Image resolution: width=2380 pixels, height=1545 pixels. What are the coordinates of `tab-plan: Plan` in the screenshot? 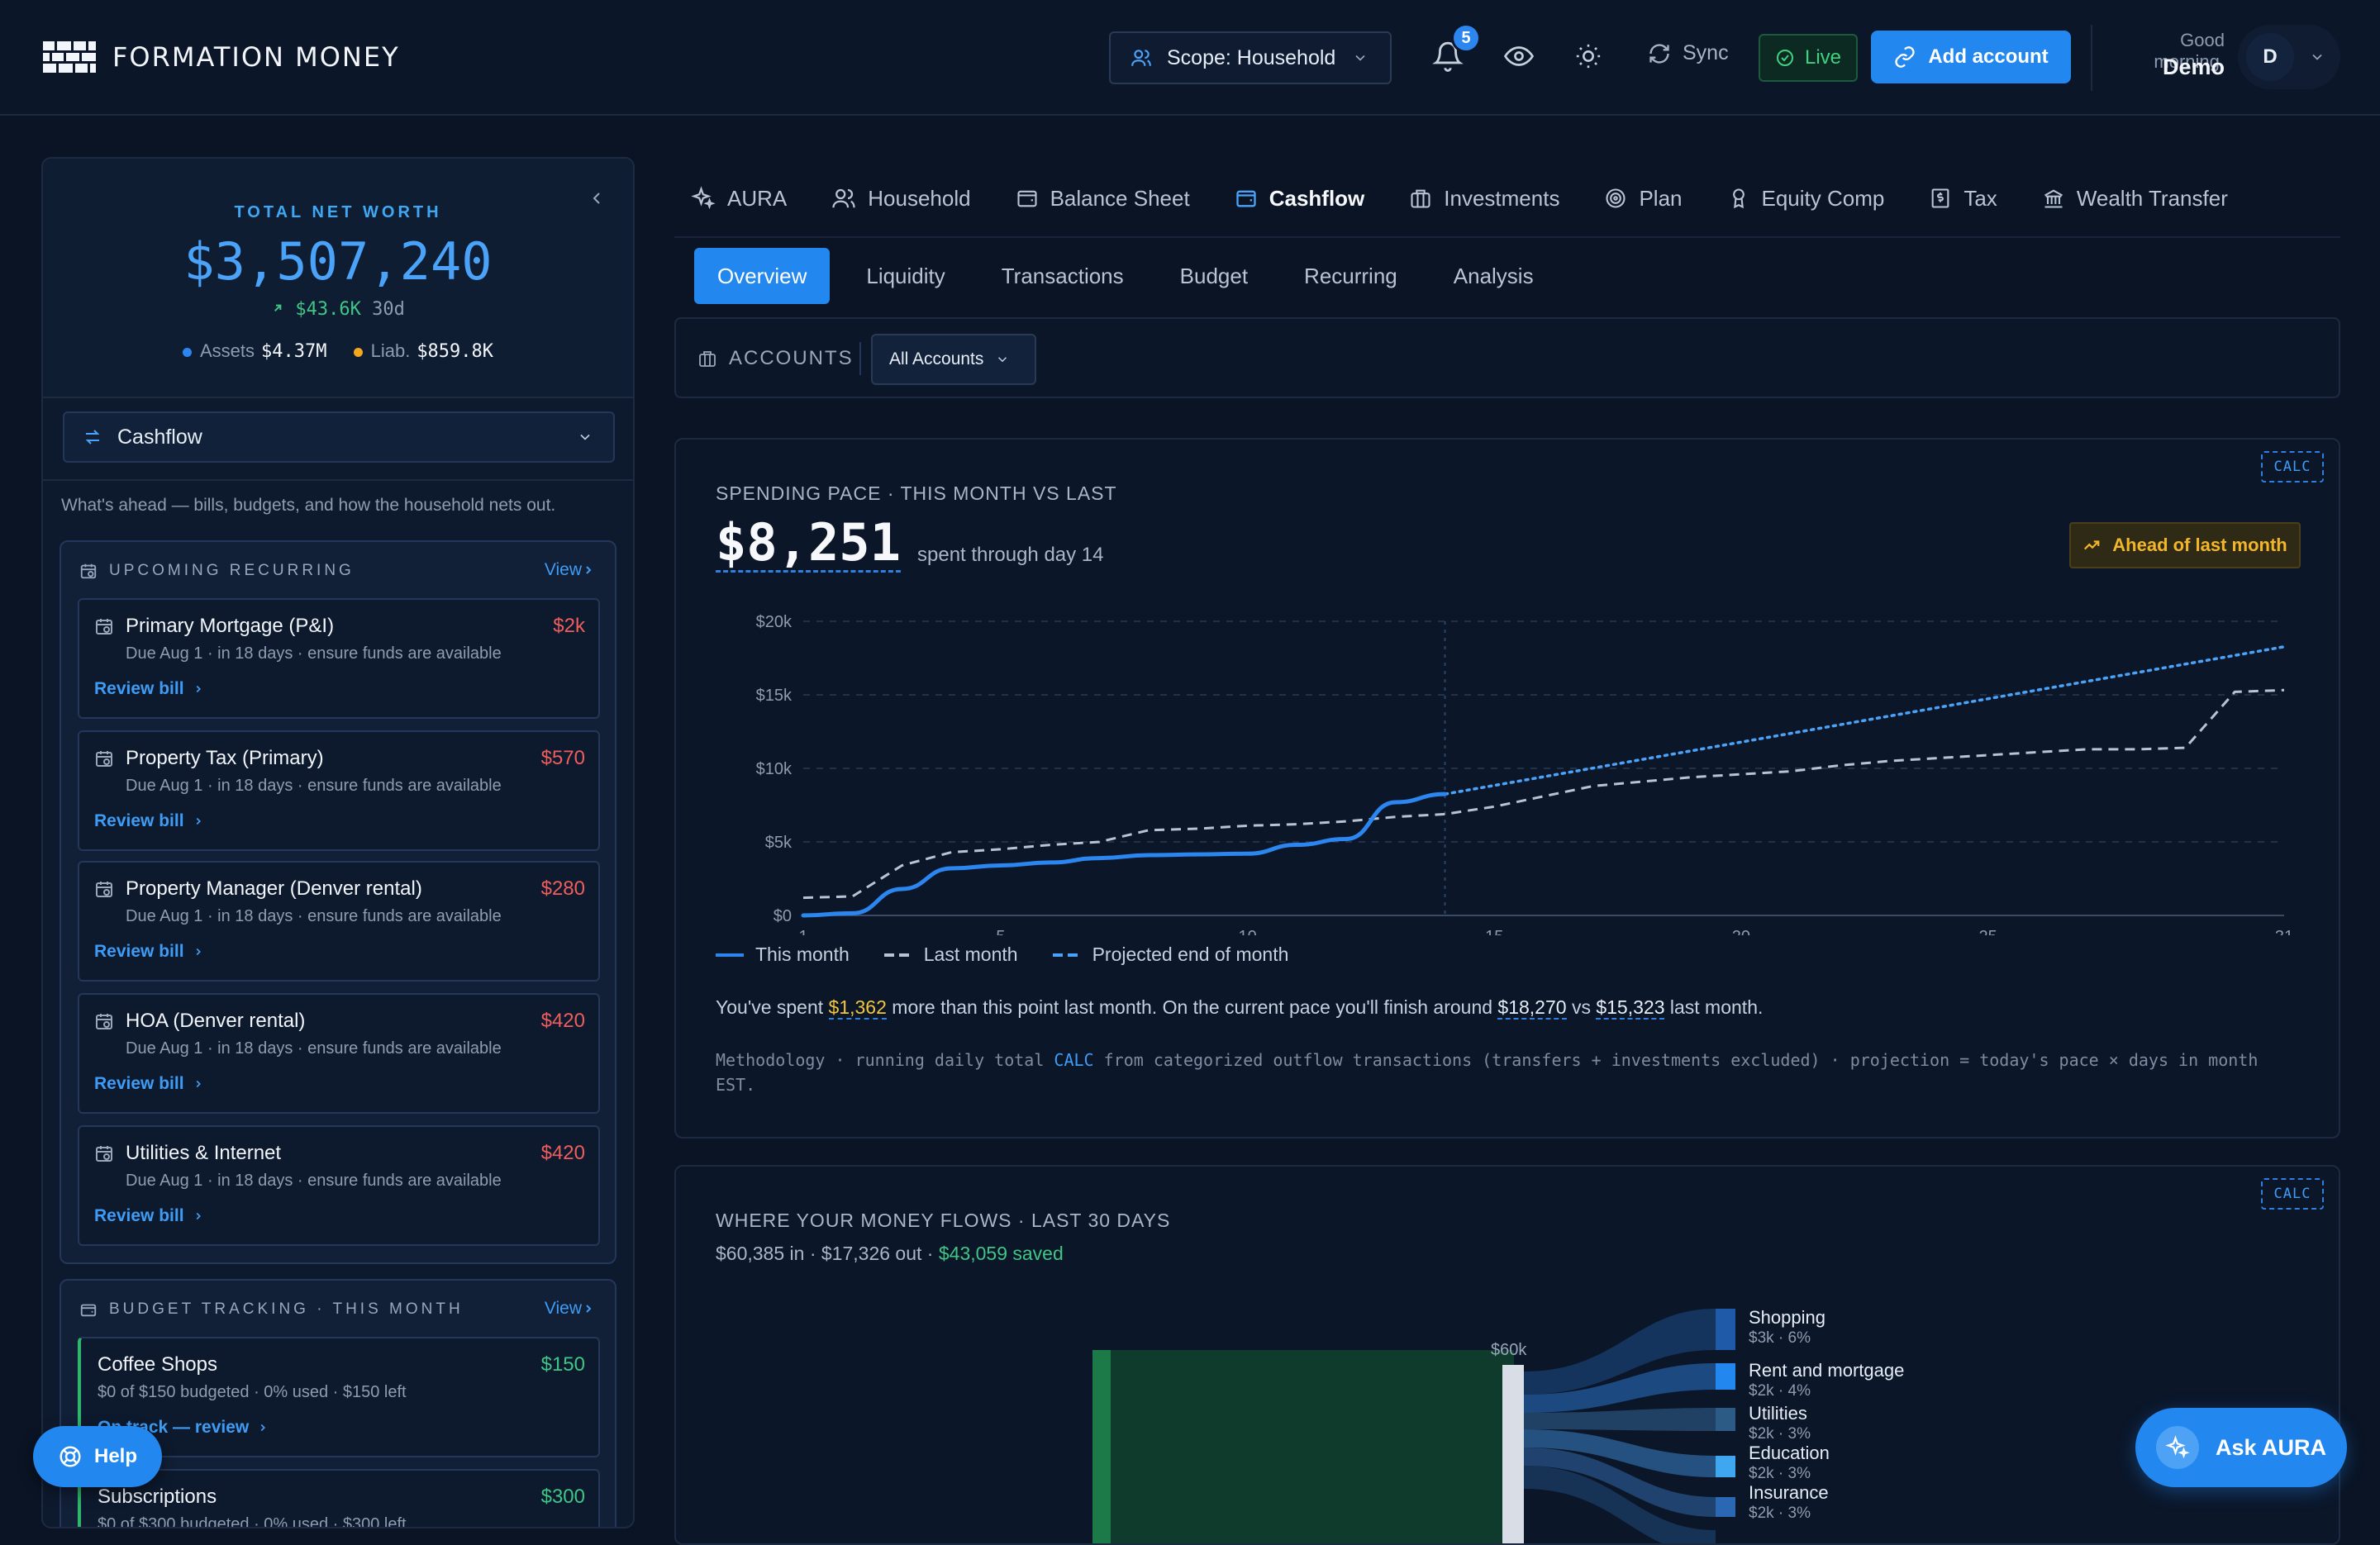 It's located at (1643, 199).